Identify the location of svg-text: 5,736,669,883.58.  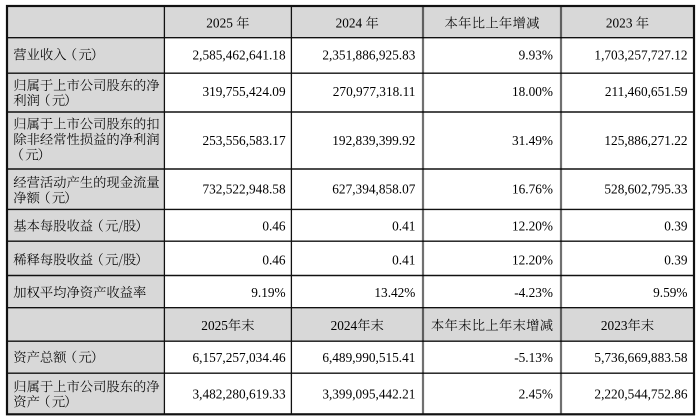
(640, 357).